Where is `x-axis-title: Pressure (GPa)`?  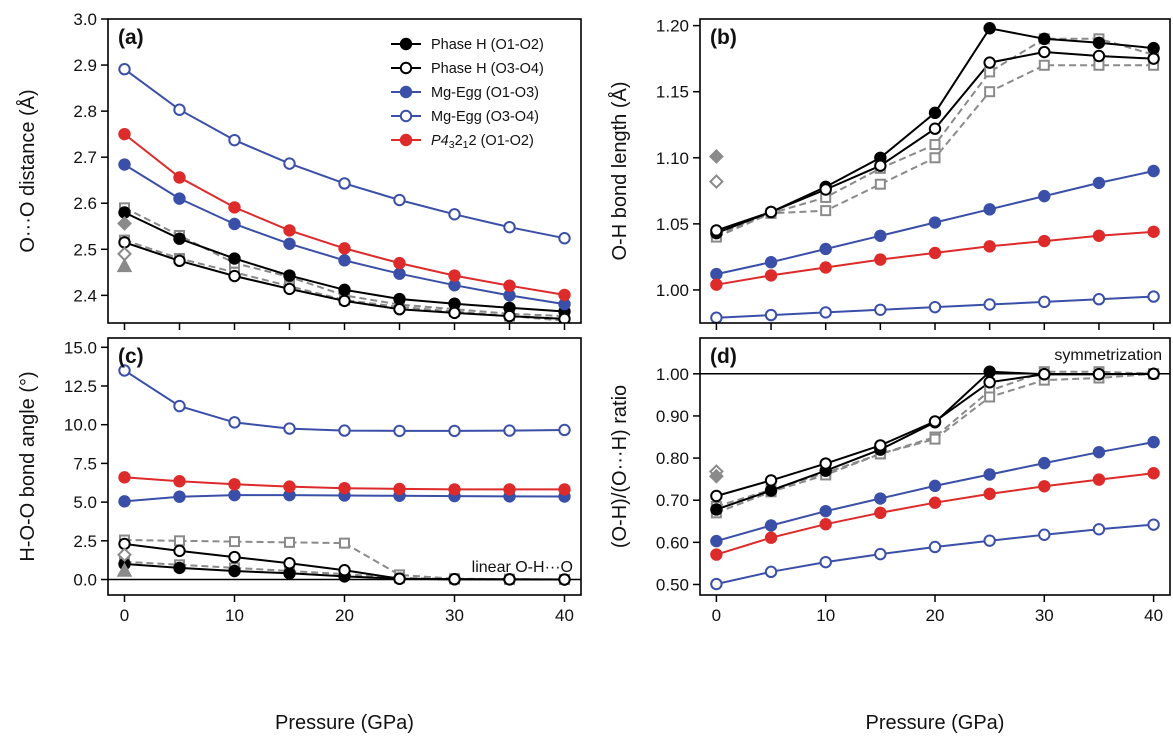
x-axis-title: Pressure (GPa) is located at coordinates (344, 723).